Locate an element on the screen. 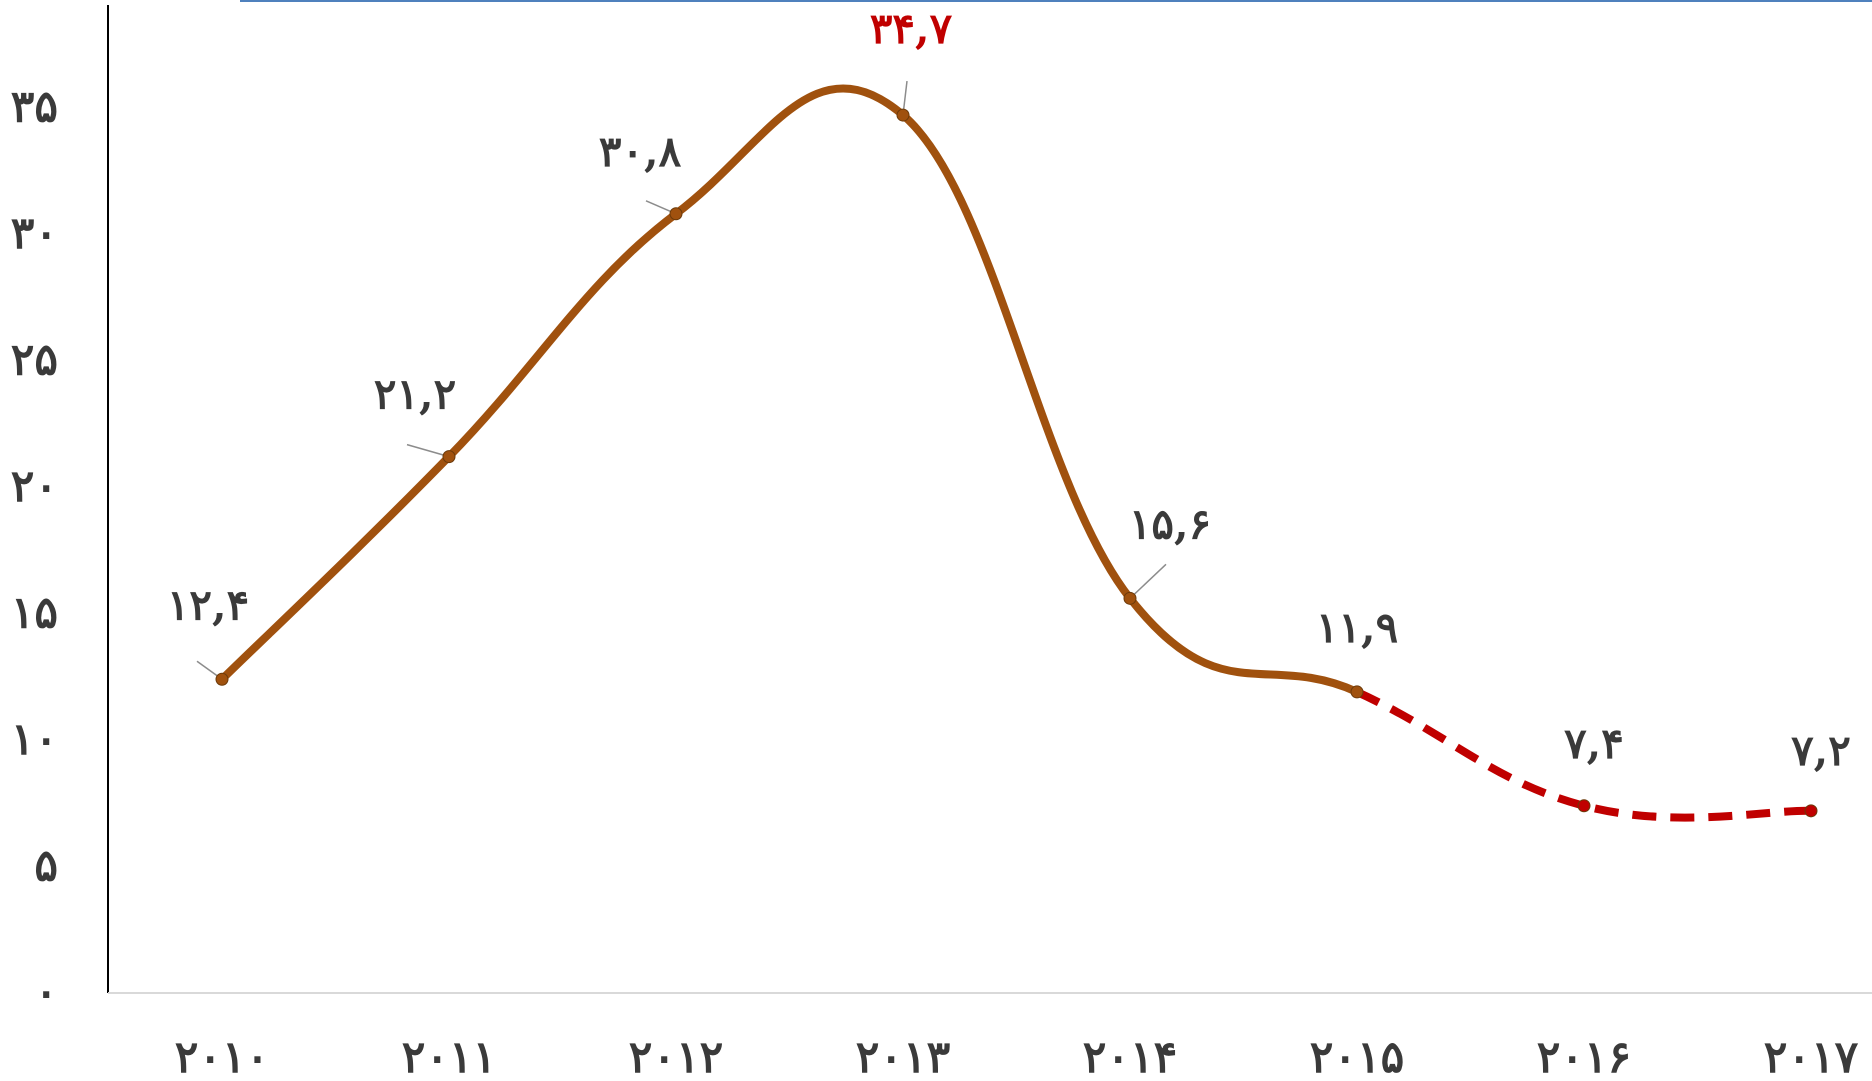  data-label: ۲۱,۲ is located at coordinates (415, 394).